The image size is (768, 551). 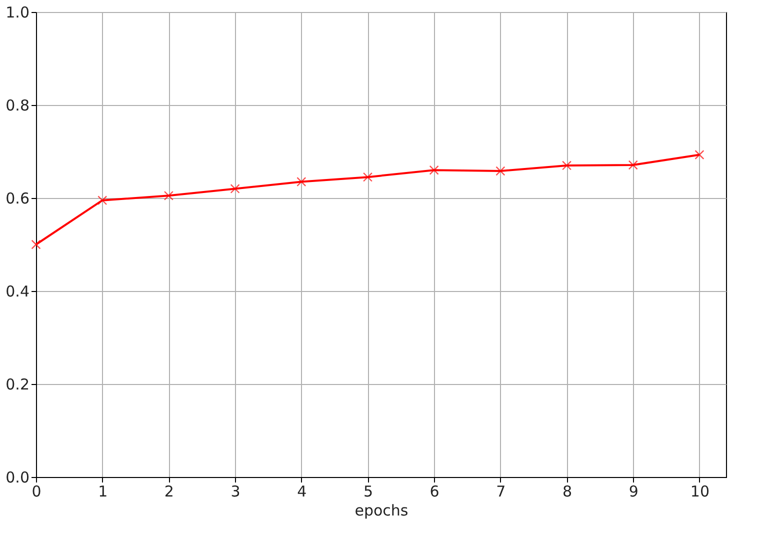 What do you see at coordinates (18, 477) in the screenshot?
I see `y-tick-label: 0.0` at bounding box center [18, 477].